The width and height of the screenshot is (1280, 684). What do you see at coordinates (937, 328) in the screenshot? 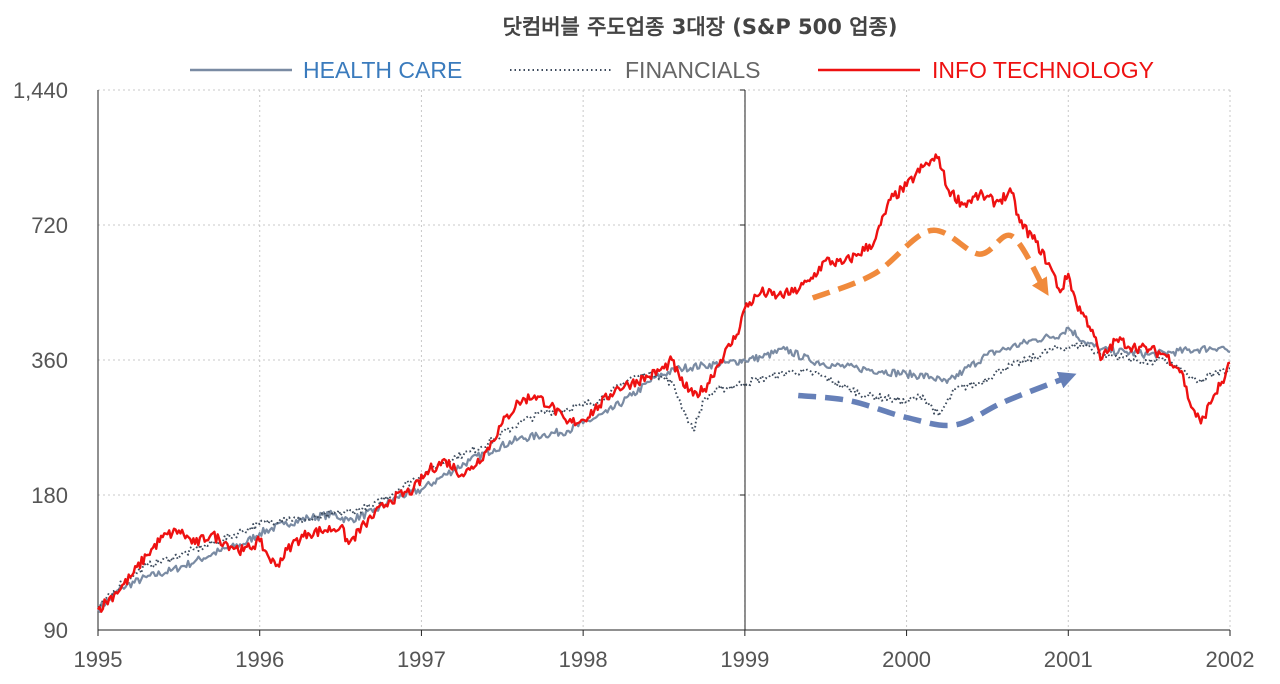
I see `annotations-layer` at bounding box center [937, 328].